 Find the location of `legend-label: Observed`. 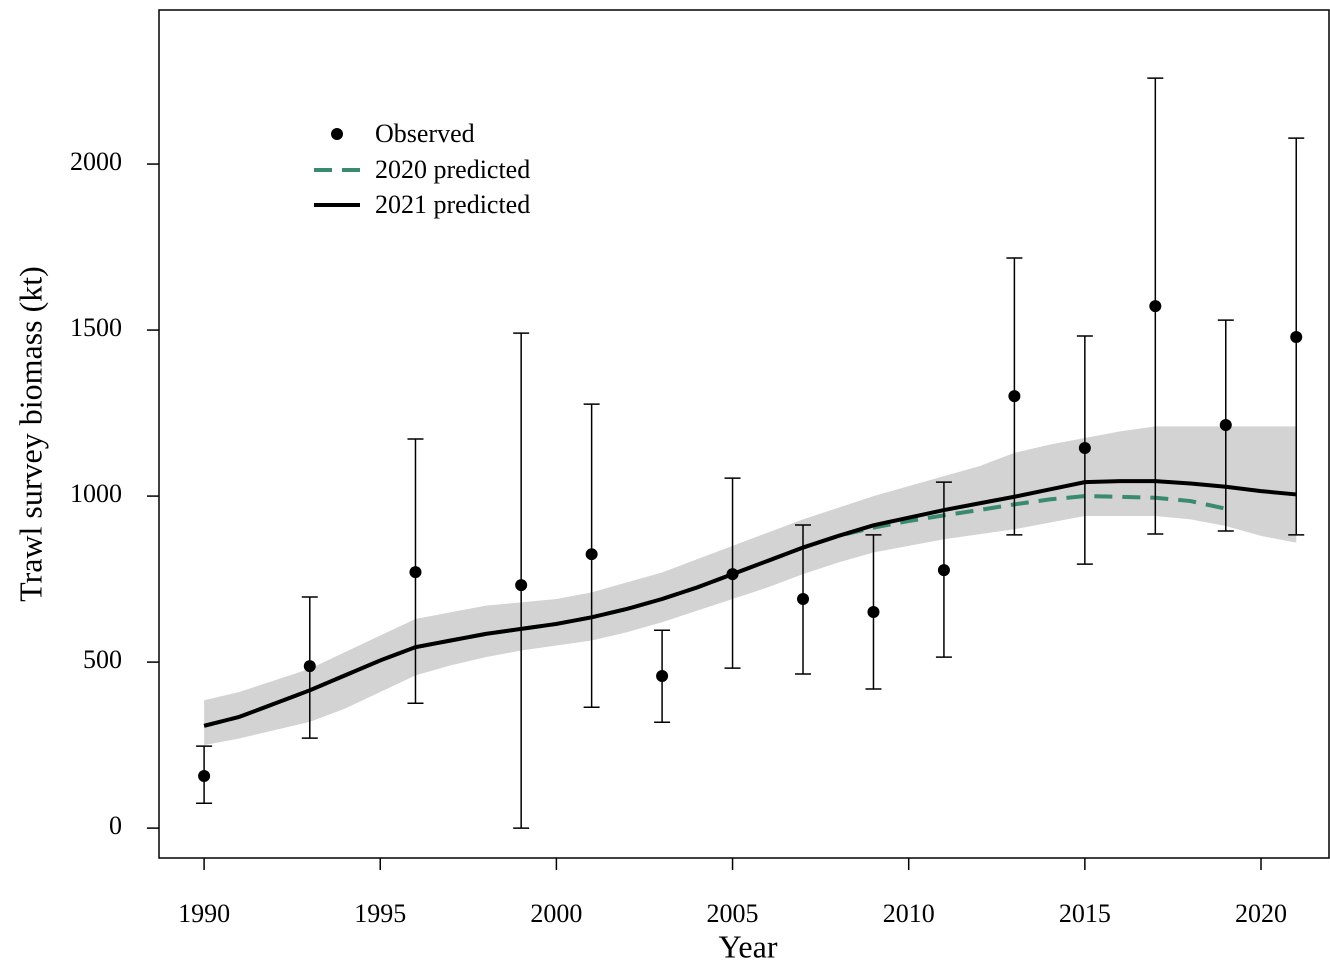

legend-label: Observed is located at coordinates (425, 133).